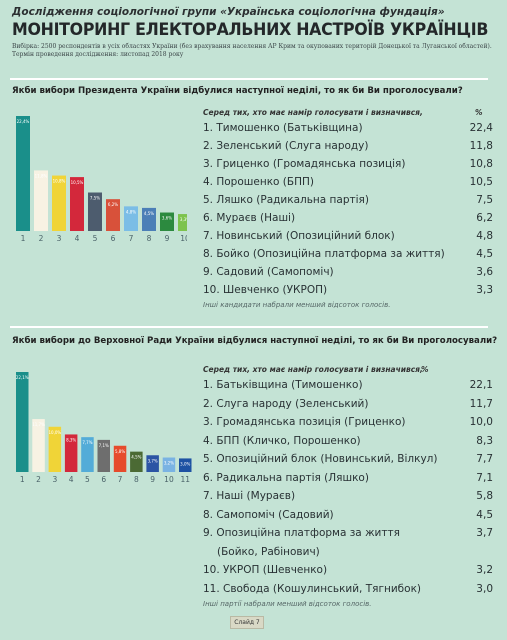  Describe the element at coordinates (282, 440) in the screenshot. I see `result-label: 4. БПП (Кличко, Порошенко)` at that location.